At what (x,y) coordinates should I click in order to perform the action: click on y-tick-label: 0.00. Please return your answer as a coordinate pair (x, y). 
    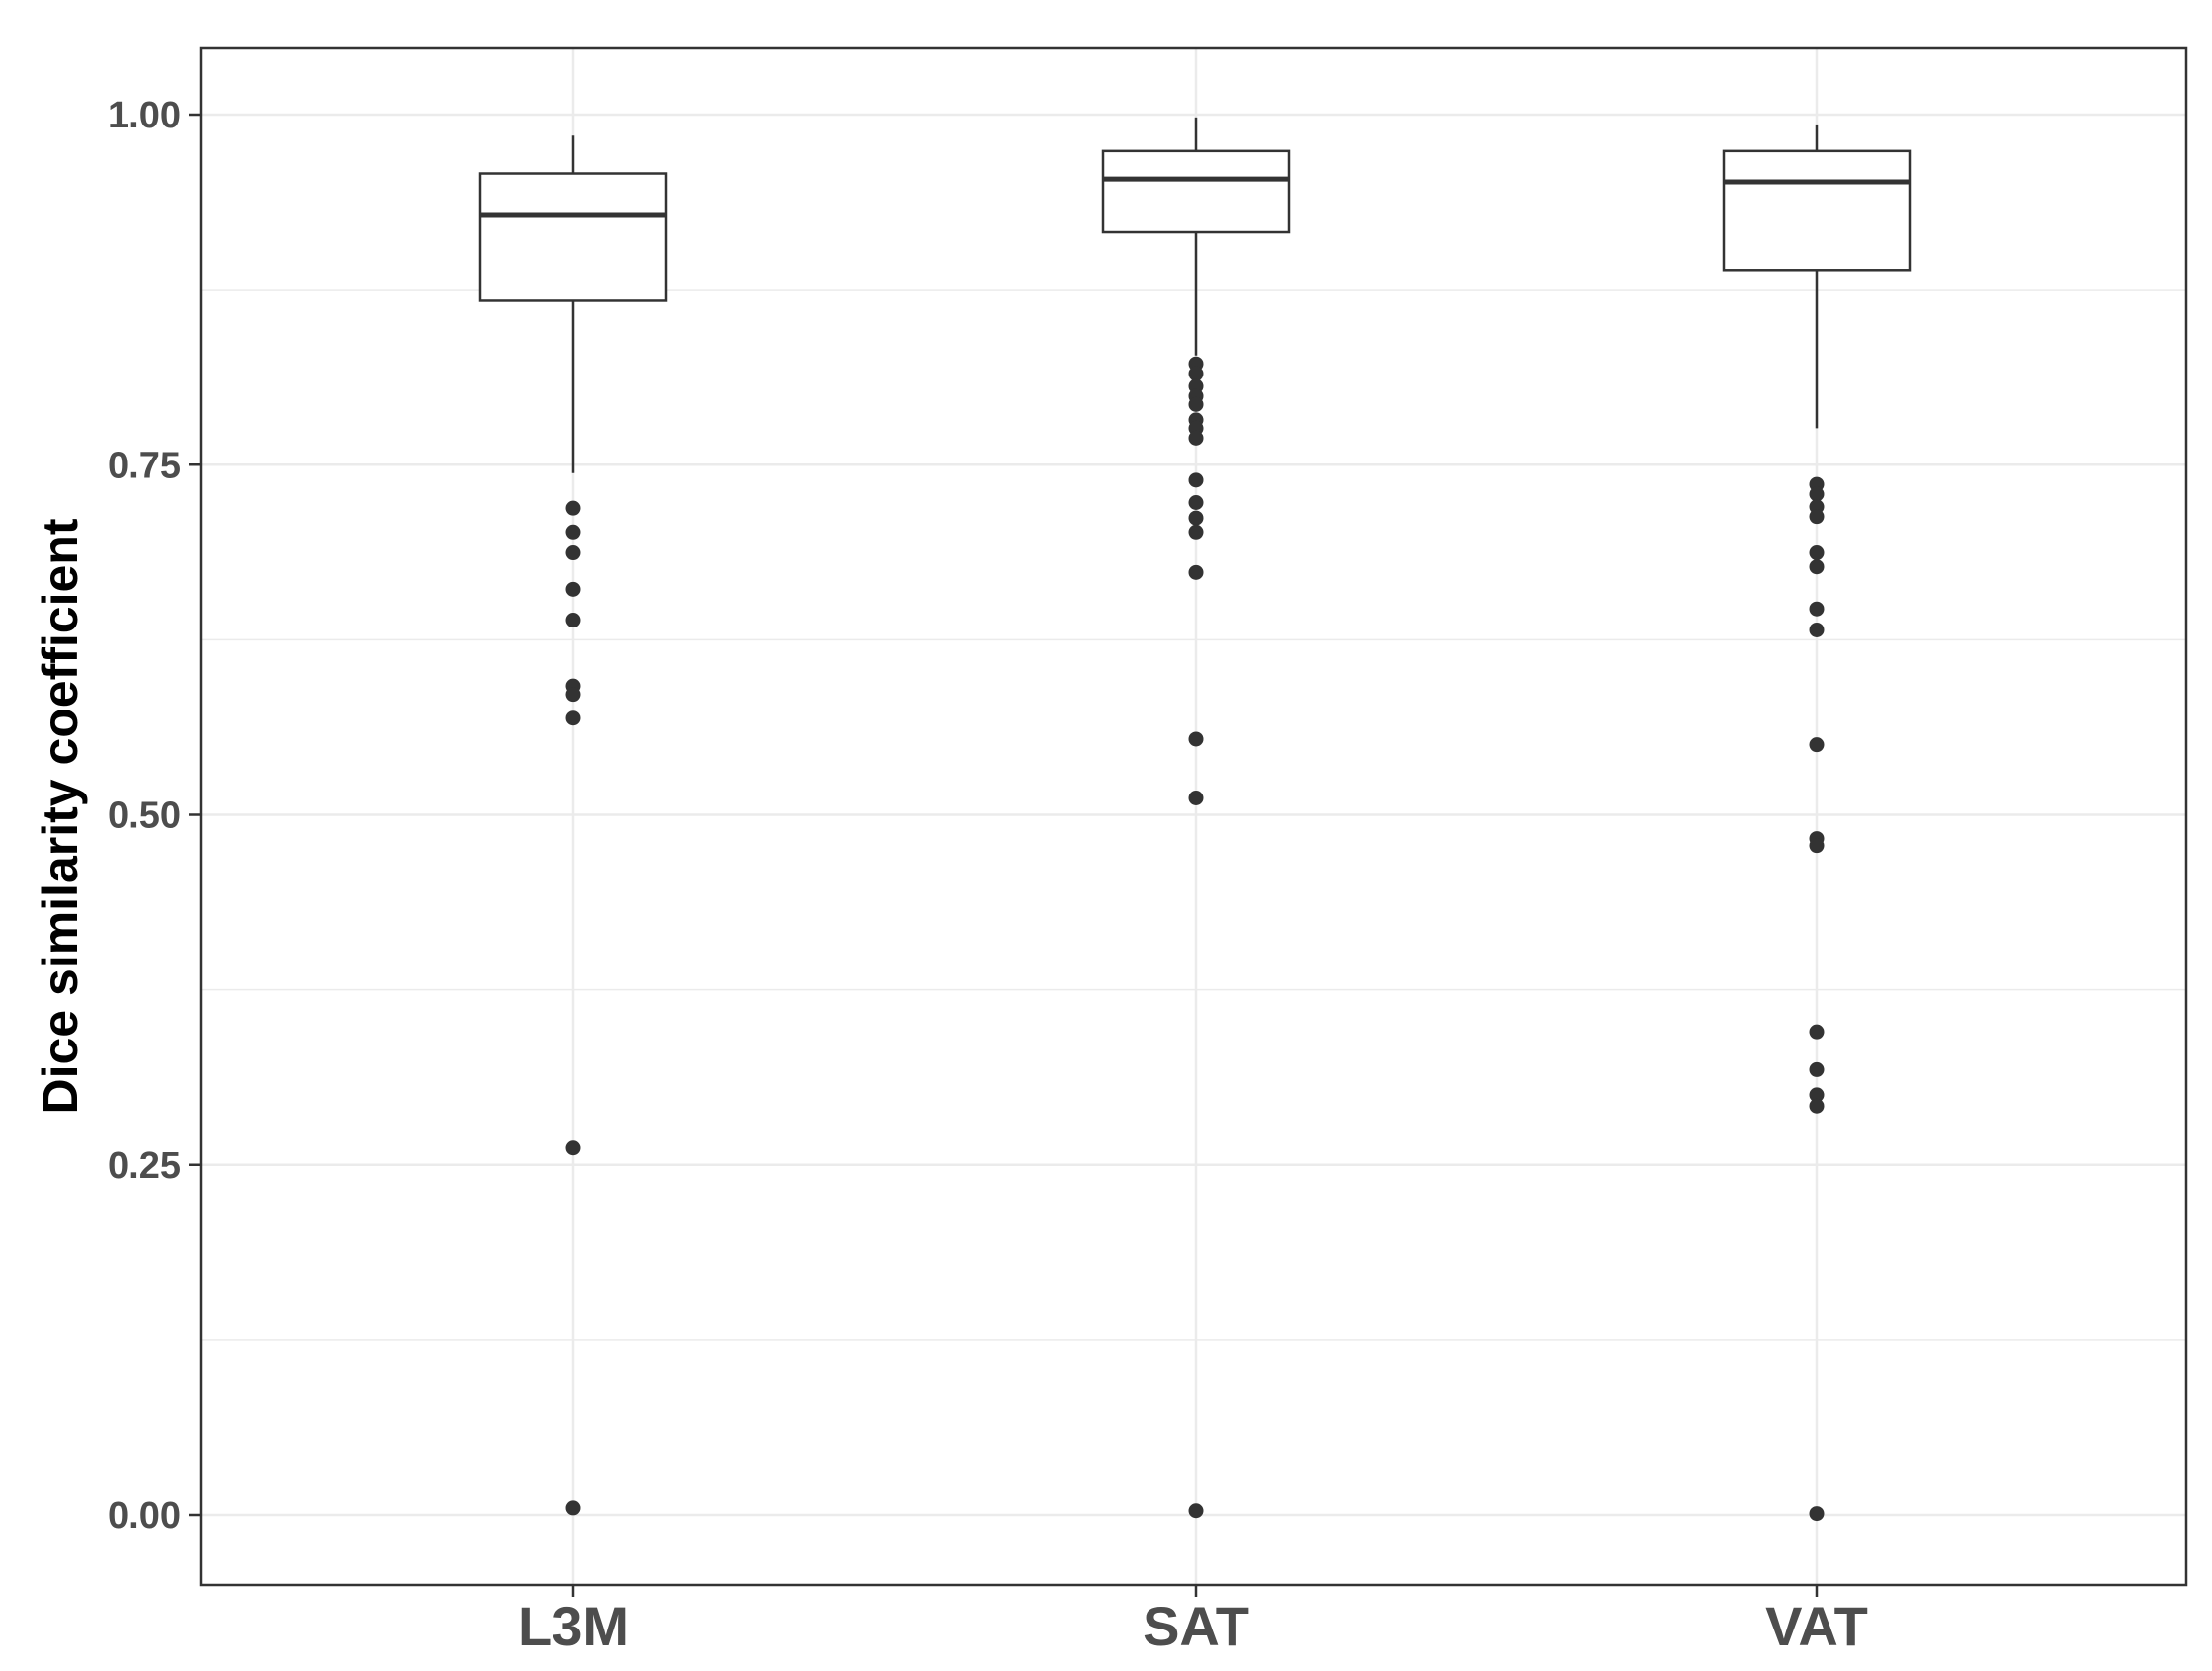
    Looking at the image, I should click on (144, 1516).